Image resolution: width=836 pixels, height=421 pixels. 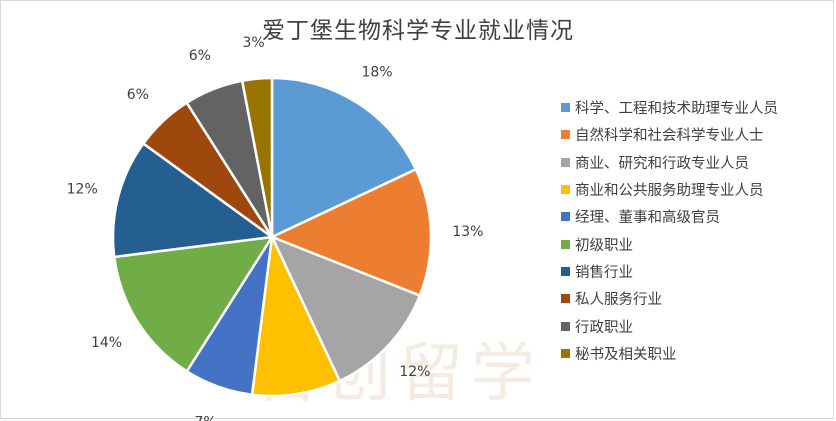 I want to click on data-label-2: 13%, so click(x=467, y=232).